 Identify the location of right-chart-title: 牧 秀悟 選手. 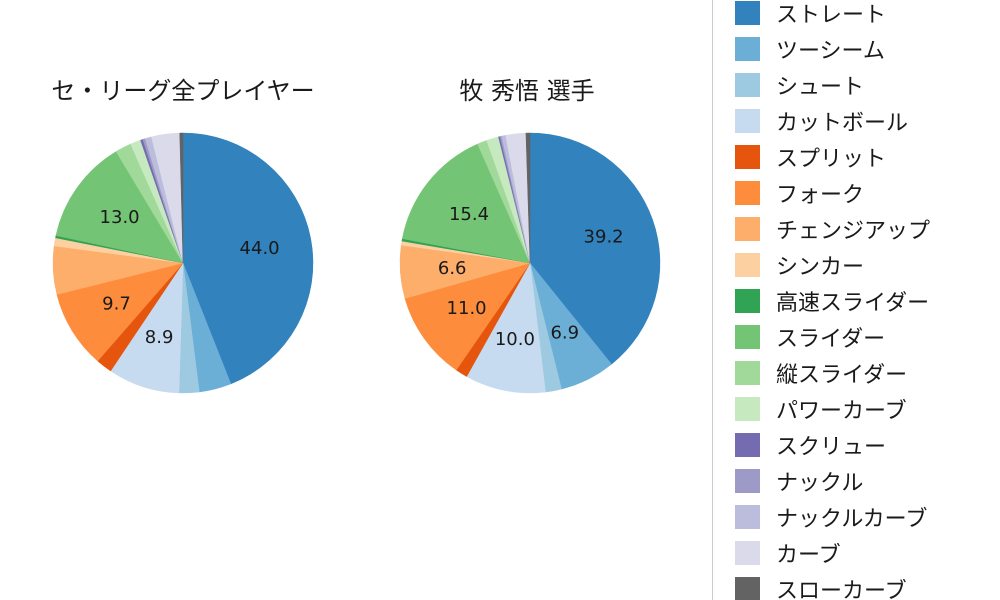
(527, 91).